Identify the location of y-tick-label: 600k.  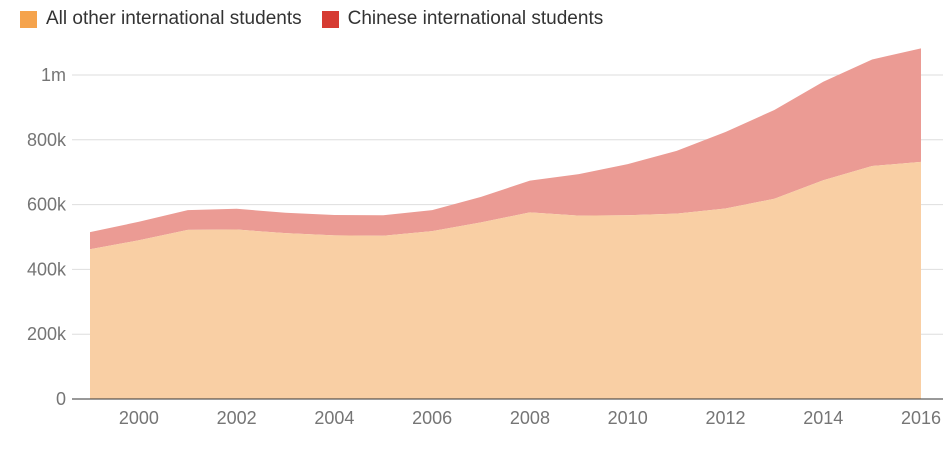
(47, 205).